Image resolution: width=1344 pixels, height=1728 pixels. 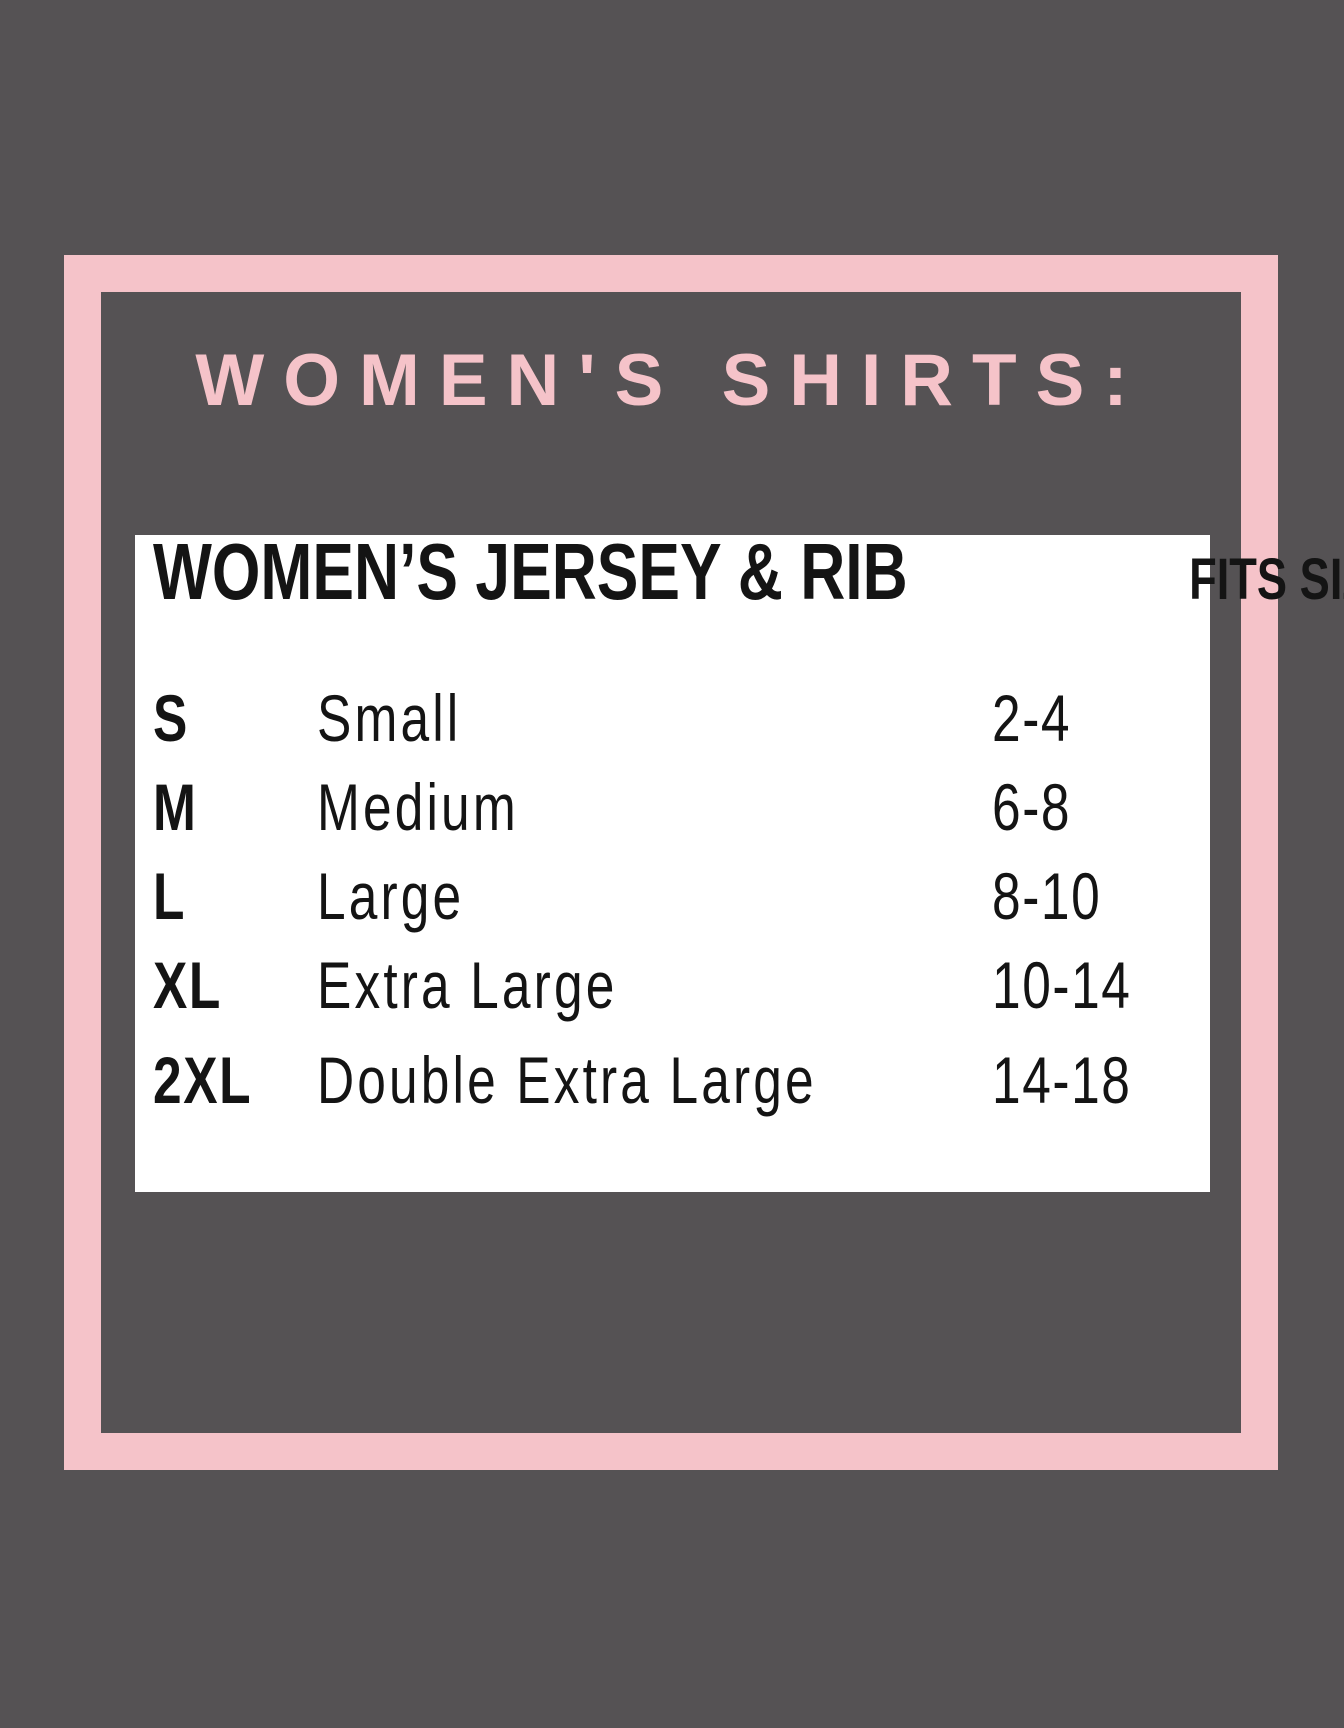 I want to click on size-name: Small, so click(x=389, y=718).